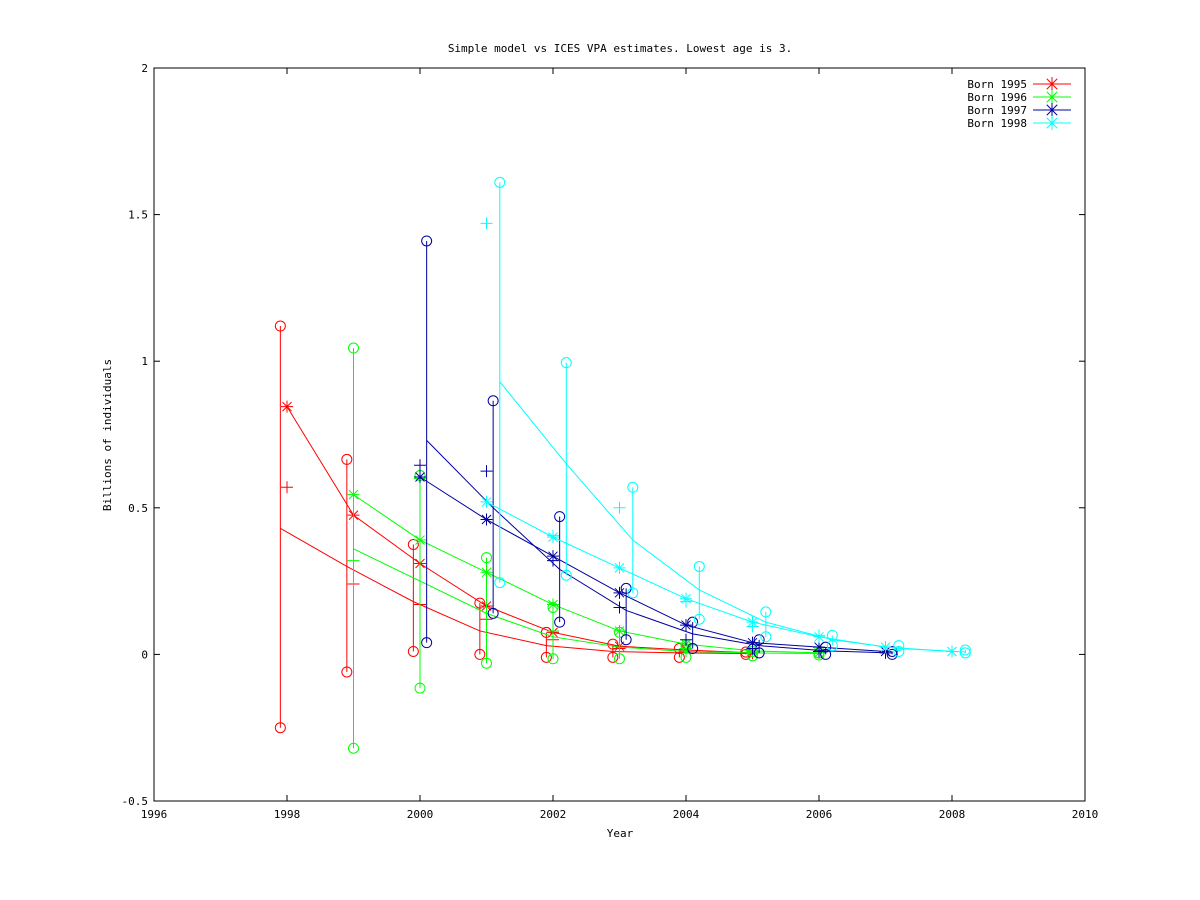 The width and height of the screenshot is (1200, 900). What do you see at coordinates (138, 508) in the screenshot?
I see `y-tick-label: 0.5` at bounding box center [138, 508].